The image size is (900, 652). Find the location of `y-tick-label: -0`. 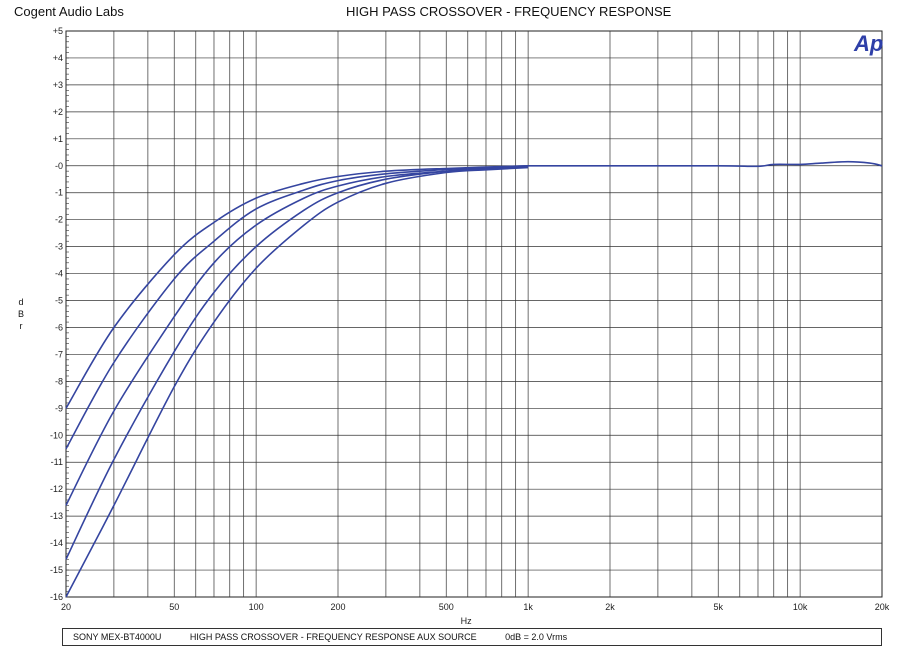

y-tick-label: -0 is located at coordinates (59, 166).